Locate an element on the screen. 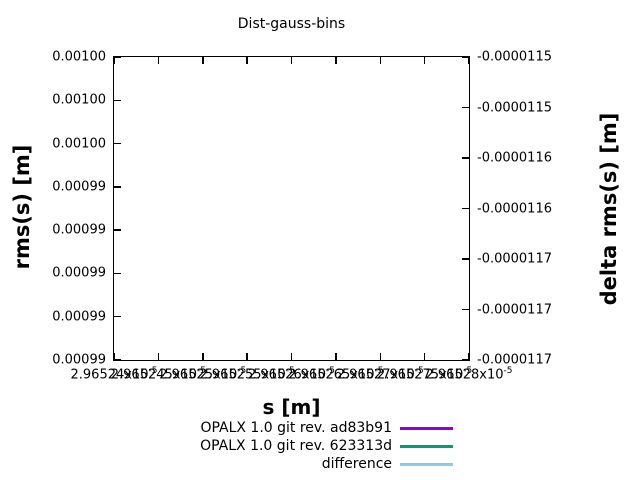 The image size is (640, 480). legend-entry: OPALX 1.0 git rev. ad83b91 is located at coordinates (296, 428).